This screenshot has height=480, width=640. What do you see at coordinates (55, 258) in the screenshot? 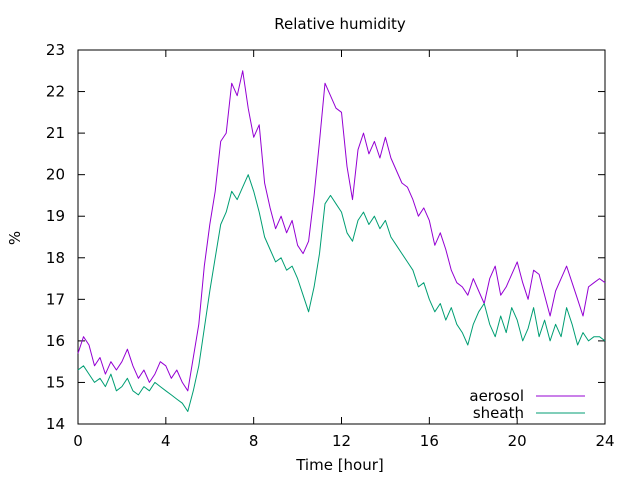
I see `y-tick-label: 18` at bounding box center [55, 258].